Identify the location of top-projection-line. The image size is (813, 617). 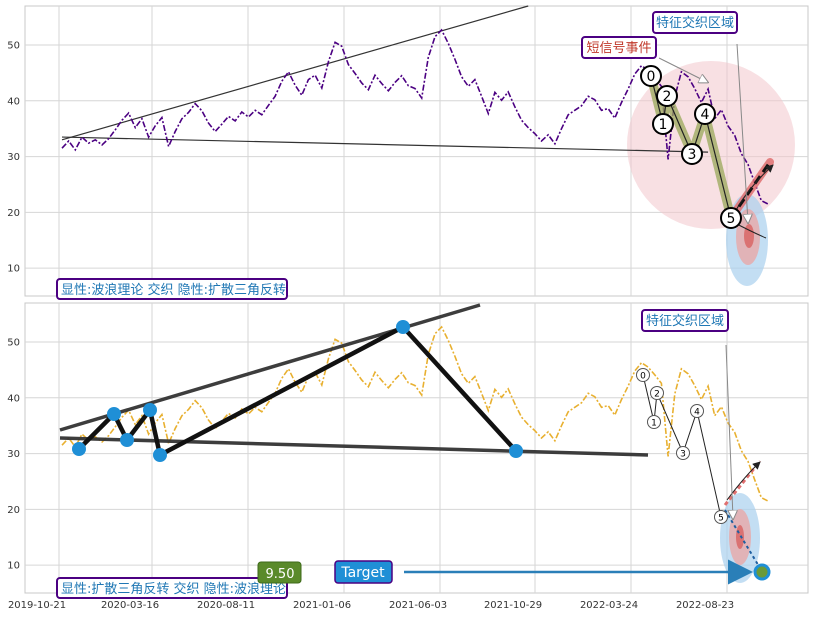
(750, 190).